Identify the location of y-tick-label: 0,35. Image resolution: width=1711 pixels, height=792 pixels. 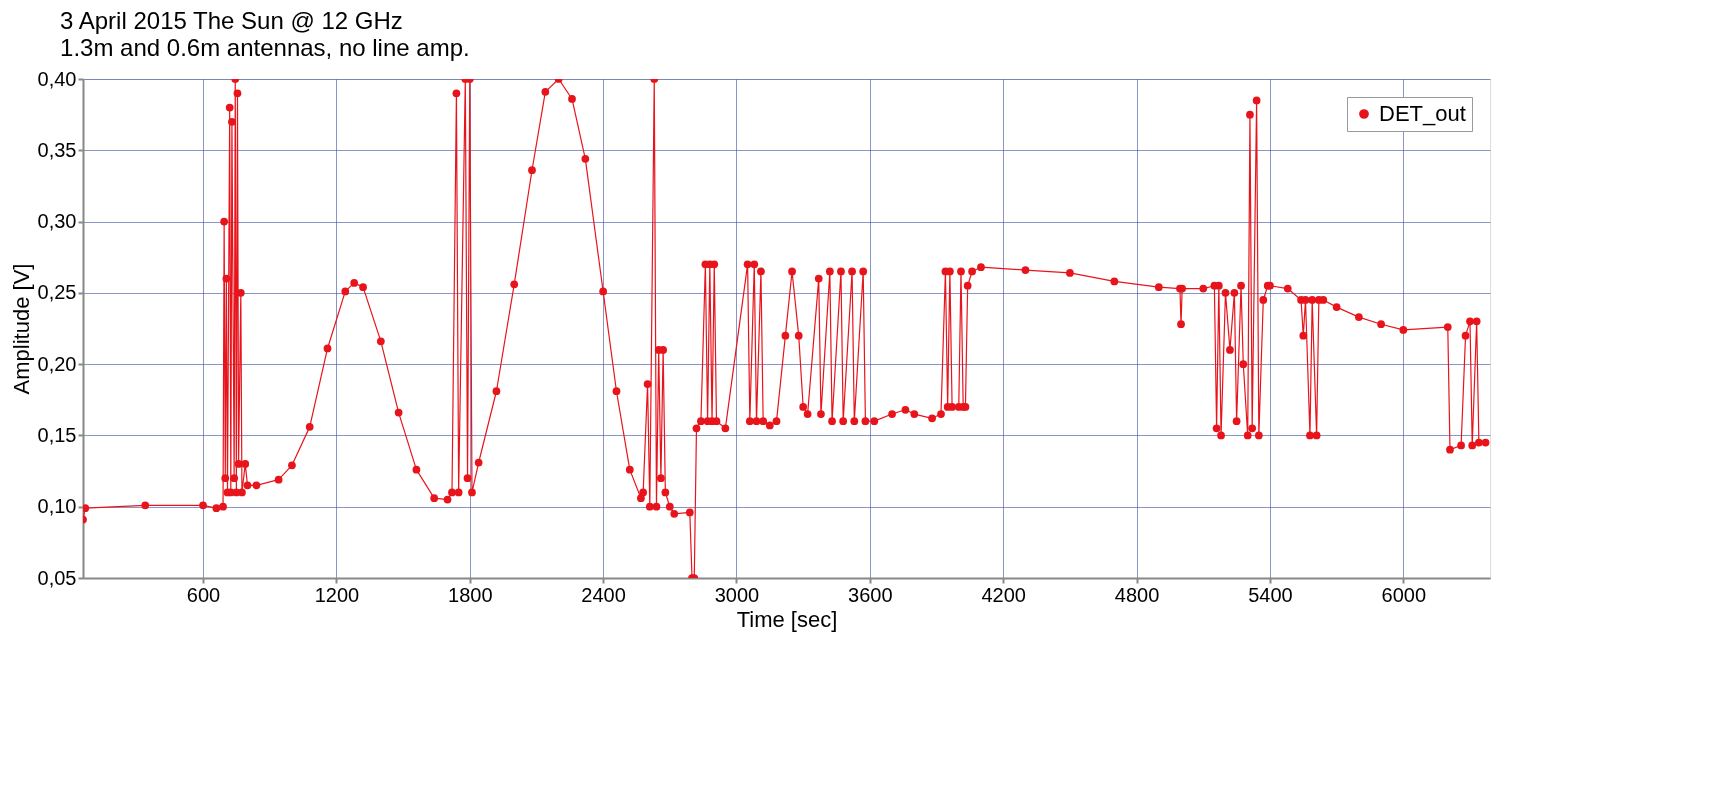
(57, 149).